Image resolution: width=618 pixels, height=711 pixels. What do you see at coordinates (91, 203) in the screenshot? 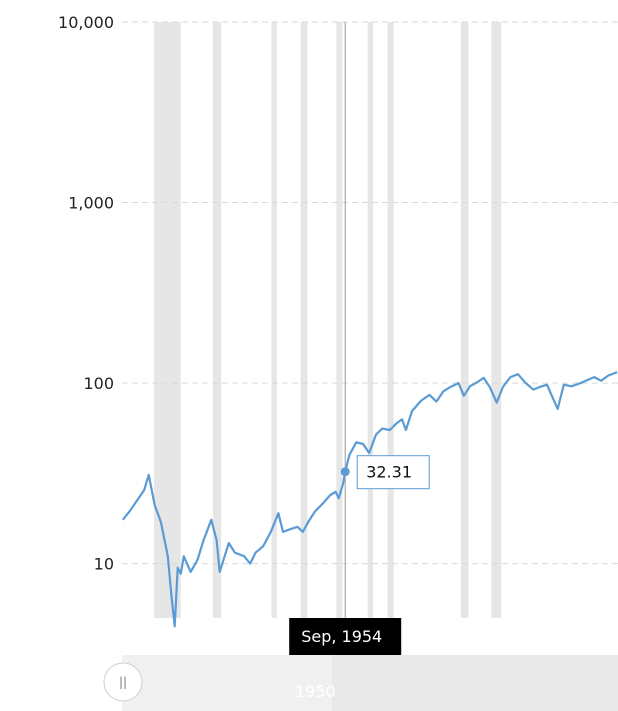
I see `y-tick-label: 1,000` at bounding box center [91, 203].